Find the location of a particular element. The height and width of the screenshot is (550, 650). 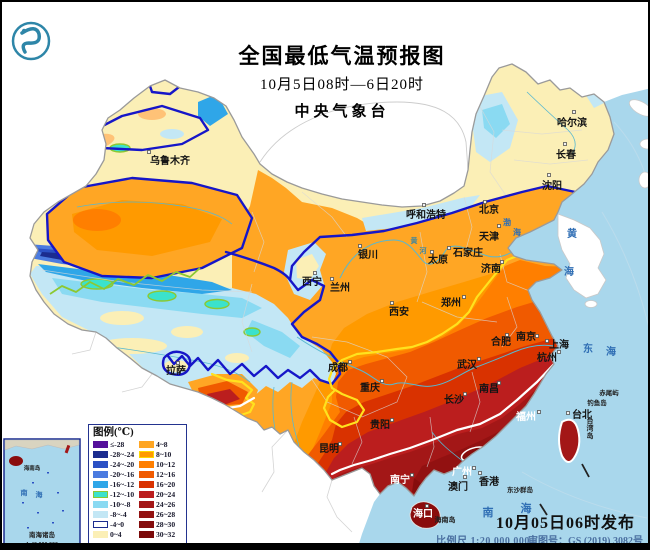

city: 广州 is located at coordinates (464, 471).